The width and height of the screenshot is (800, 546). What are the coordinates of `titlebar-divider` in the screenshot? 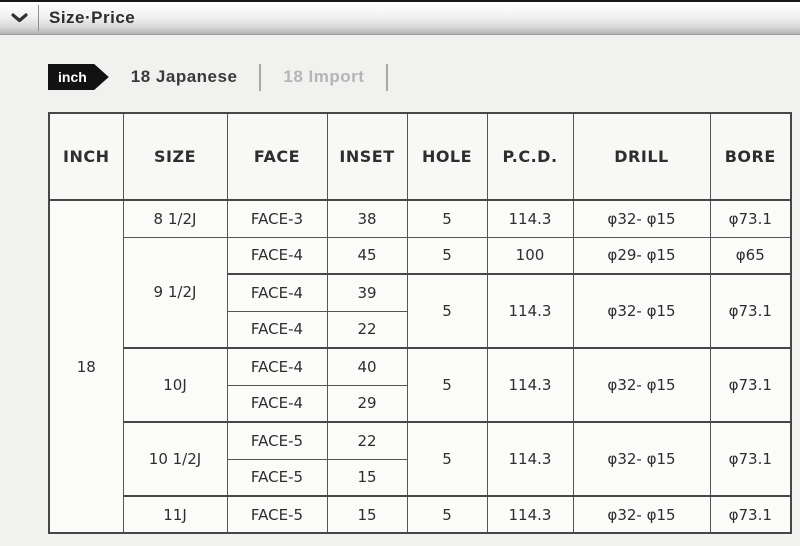 It's located at (38, 18).